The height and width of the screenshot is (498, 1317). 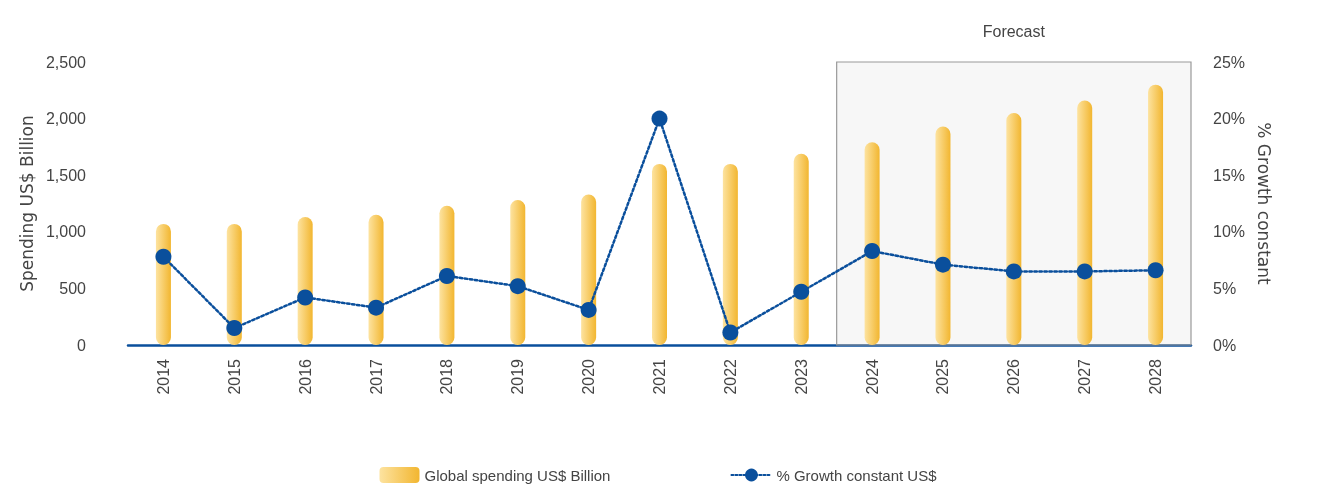 What do you see at coordinates (82, 345) in the screenshot?
I see `y-tick-label: 0` at bounding box center [82, 345].